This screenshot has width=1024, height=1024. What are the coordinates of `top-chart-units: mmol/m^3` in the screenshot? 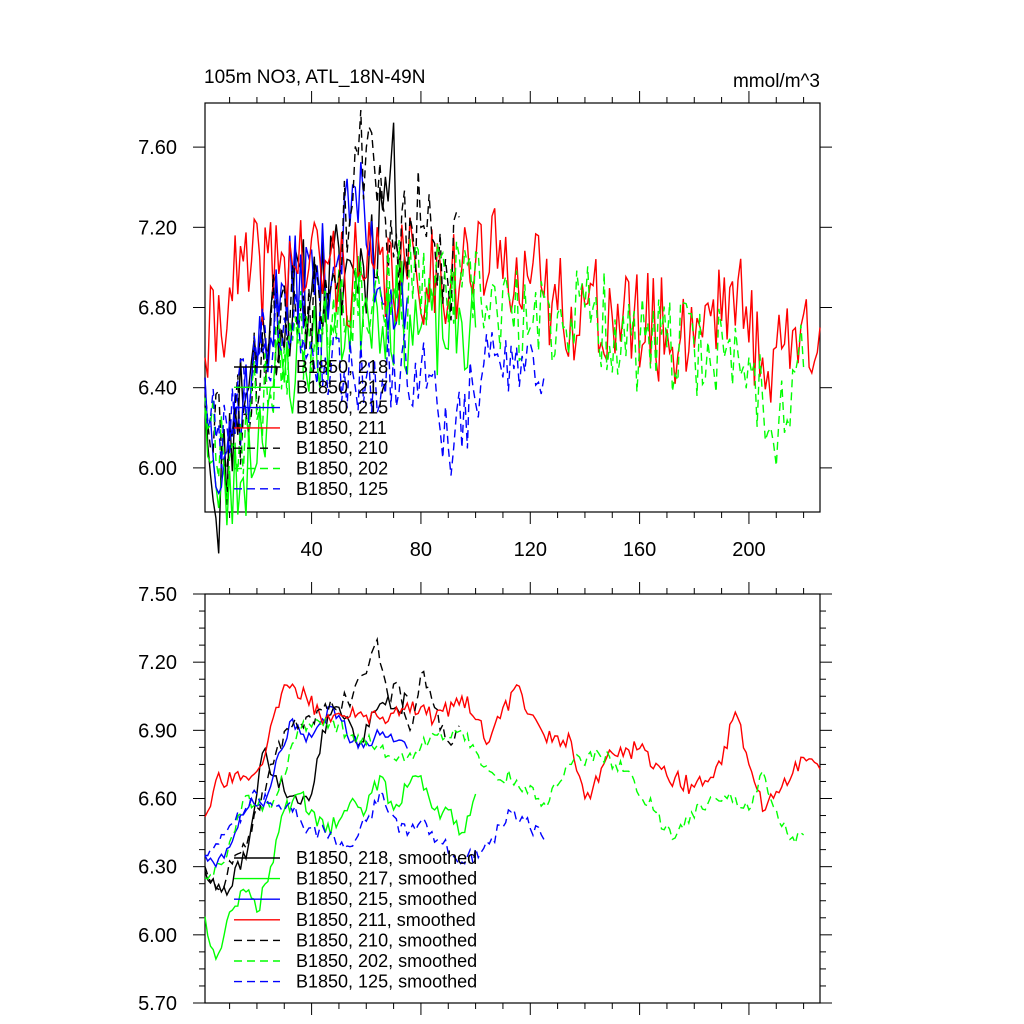 It's located at (776, 81).